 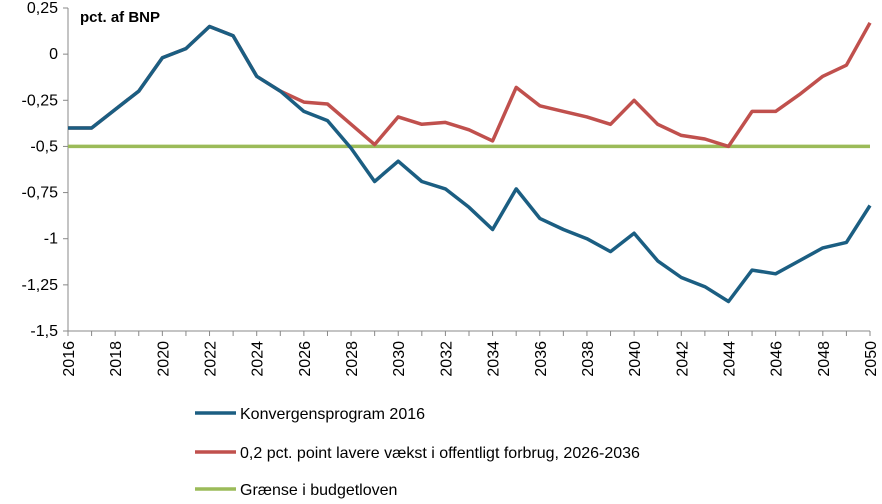 I want to click on x-tick-label: 2046, so click(x=777, y=359).